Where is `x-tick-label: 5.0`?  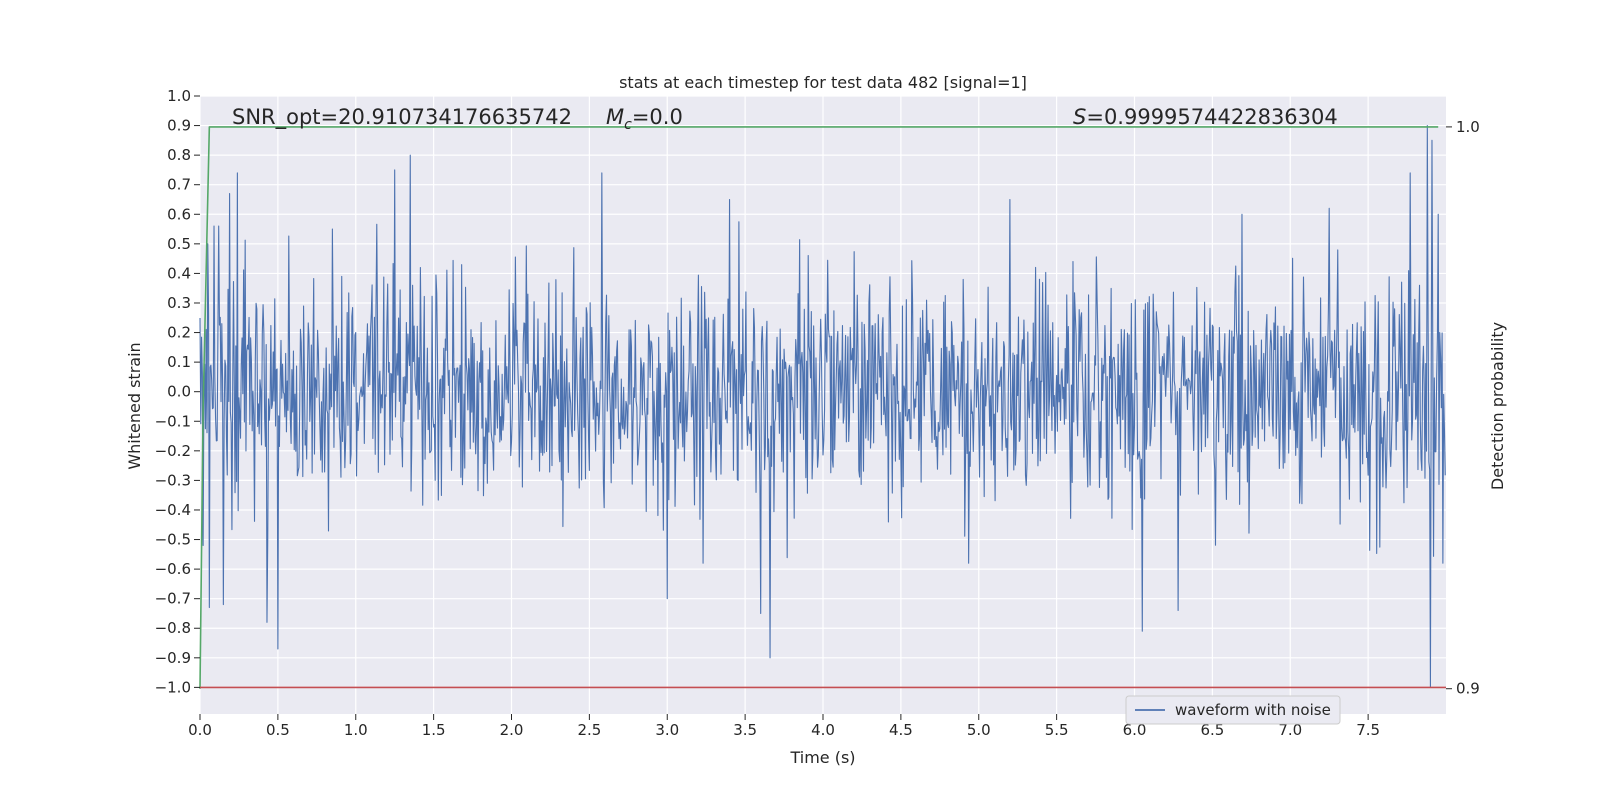
x-tick-label: 5.0 is located at coordinates (979, 730).